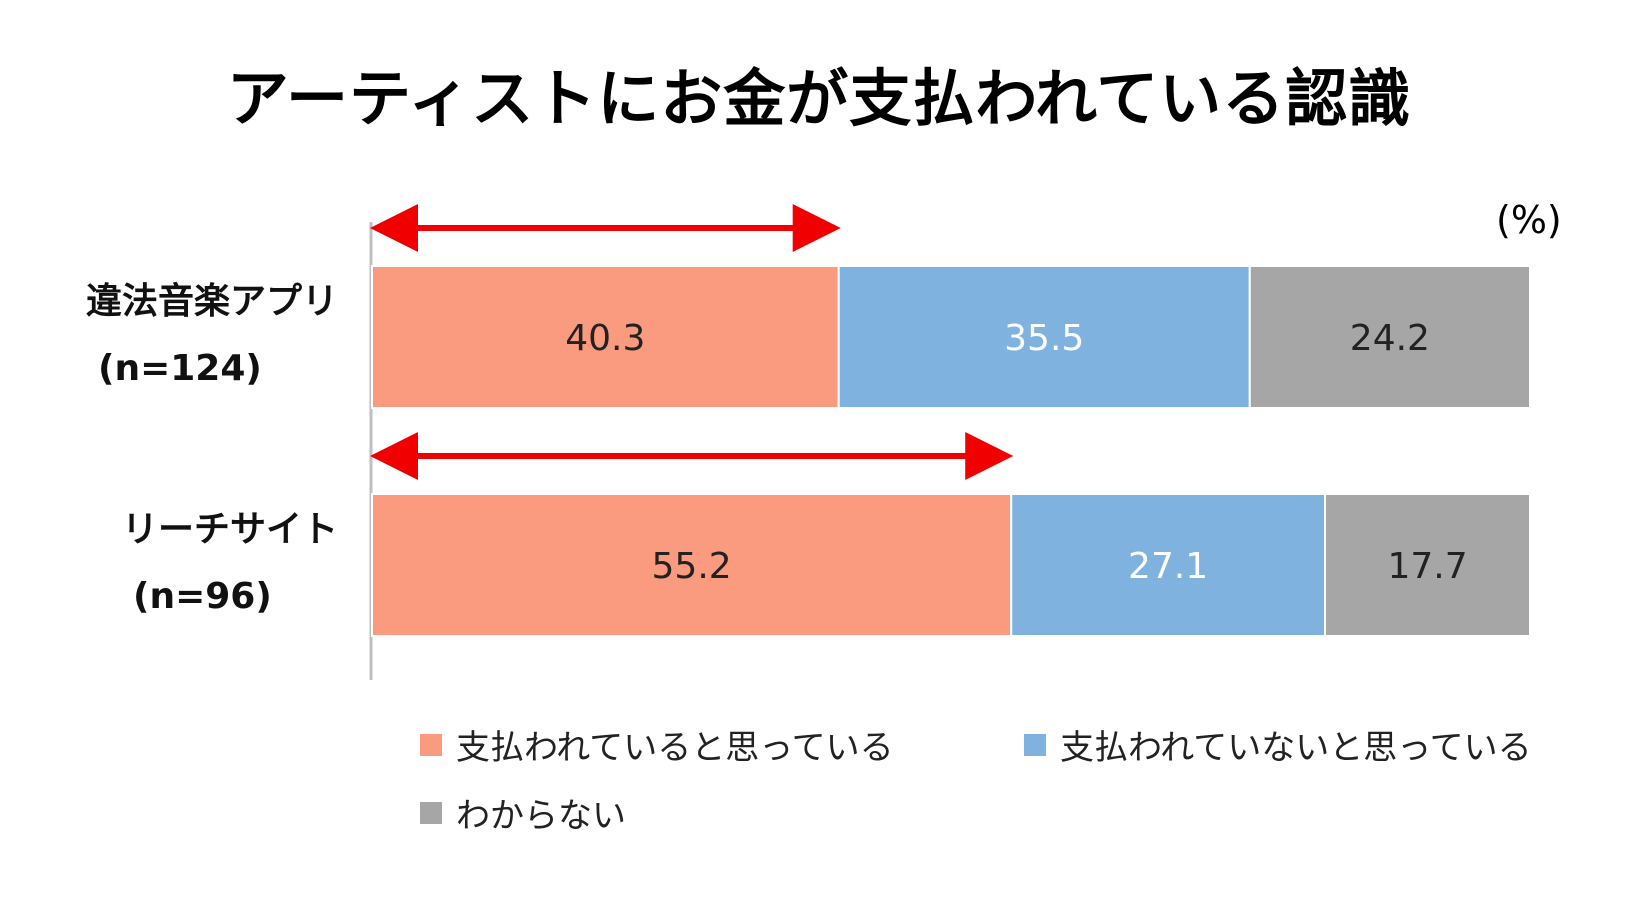 The height and width of the screenshot is (913, 1638). Describe the element at coordinates (431, 744) in the screenshot. I see `legend-swatch-paid` at that location.